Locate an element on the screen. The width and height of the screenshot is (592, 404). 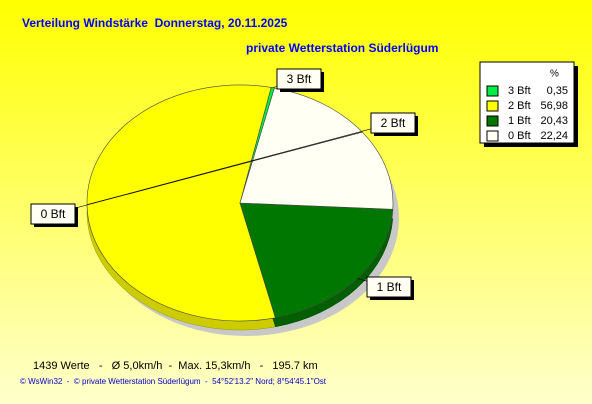
slice-label: 1 Bft is located at coordinates (389, 287).